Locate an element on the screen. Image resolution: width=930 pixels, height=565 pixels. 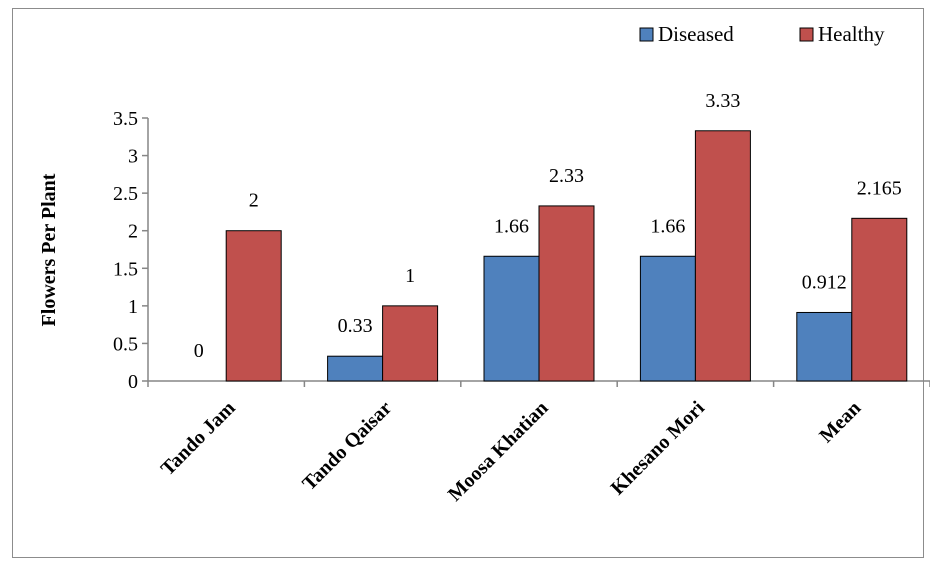
category-label: Khesano Mori is located at coordinates (658, 448).